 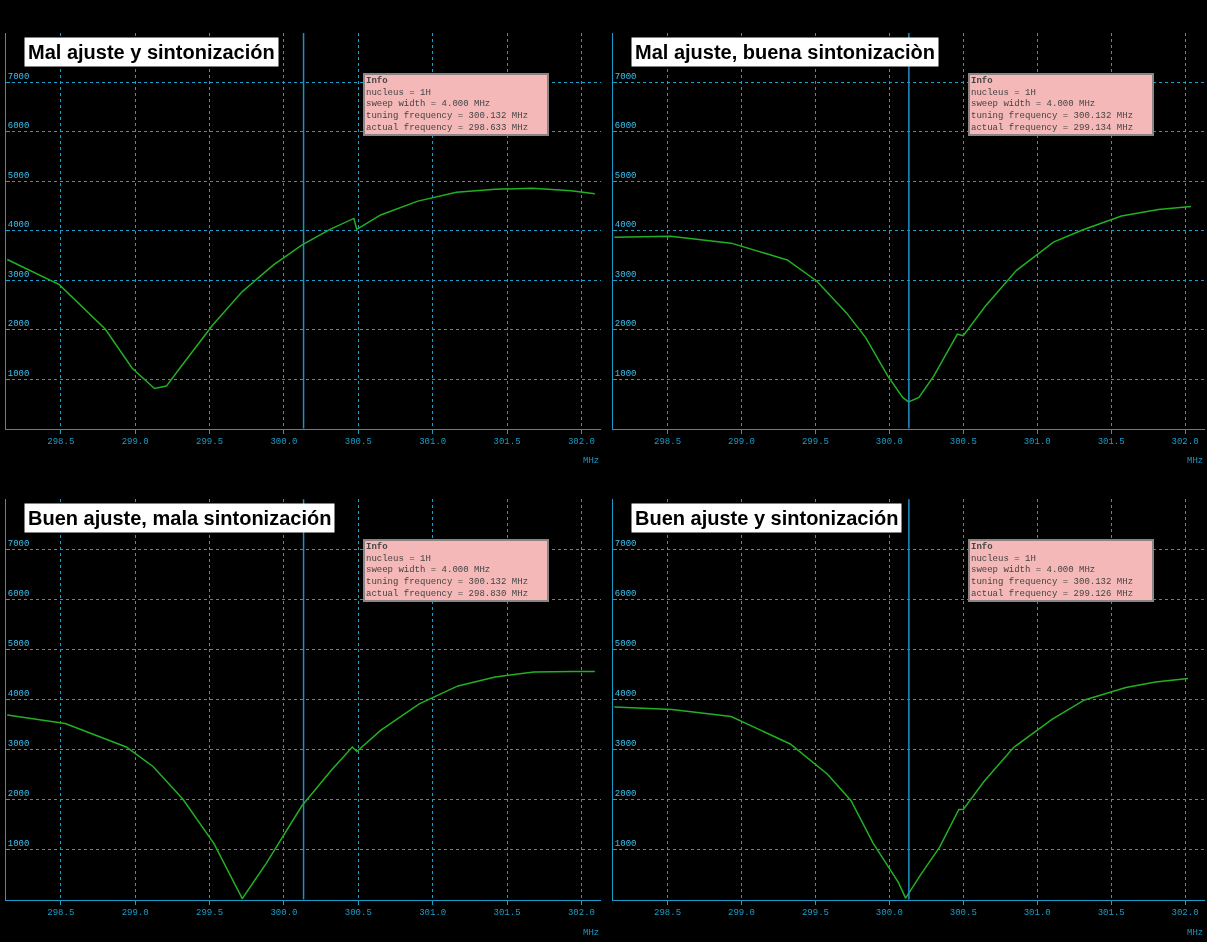 What do you see at coordinates (1052, 593) in the screenshot?
I see `annotation: actual frequency = 299.126 MHz` at bounding box center [1052, 593].